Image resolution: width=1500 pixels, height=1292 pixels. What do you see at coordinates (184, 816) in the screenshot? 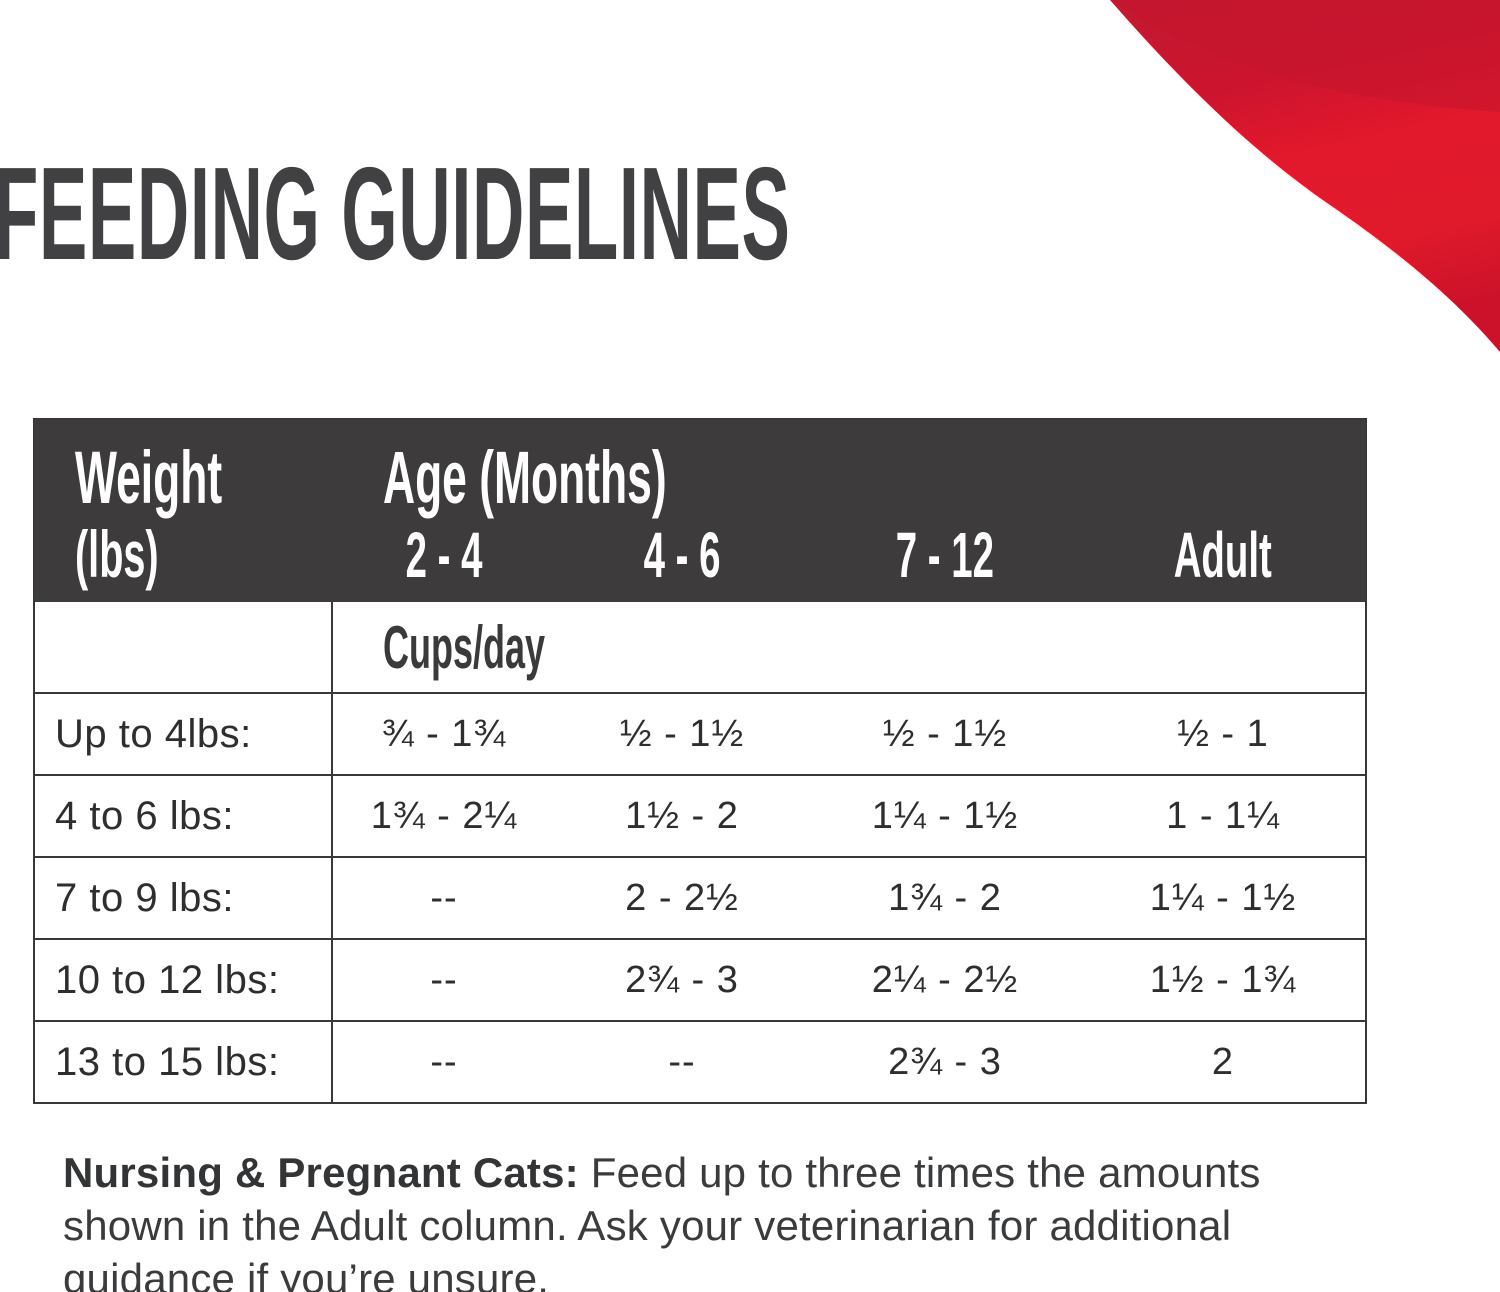
I see `row-label: 4 to 6 lbs:` at bounding box center [184, 816].